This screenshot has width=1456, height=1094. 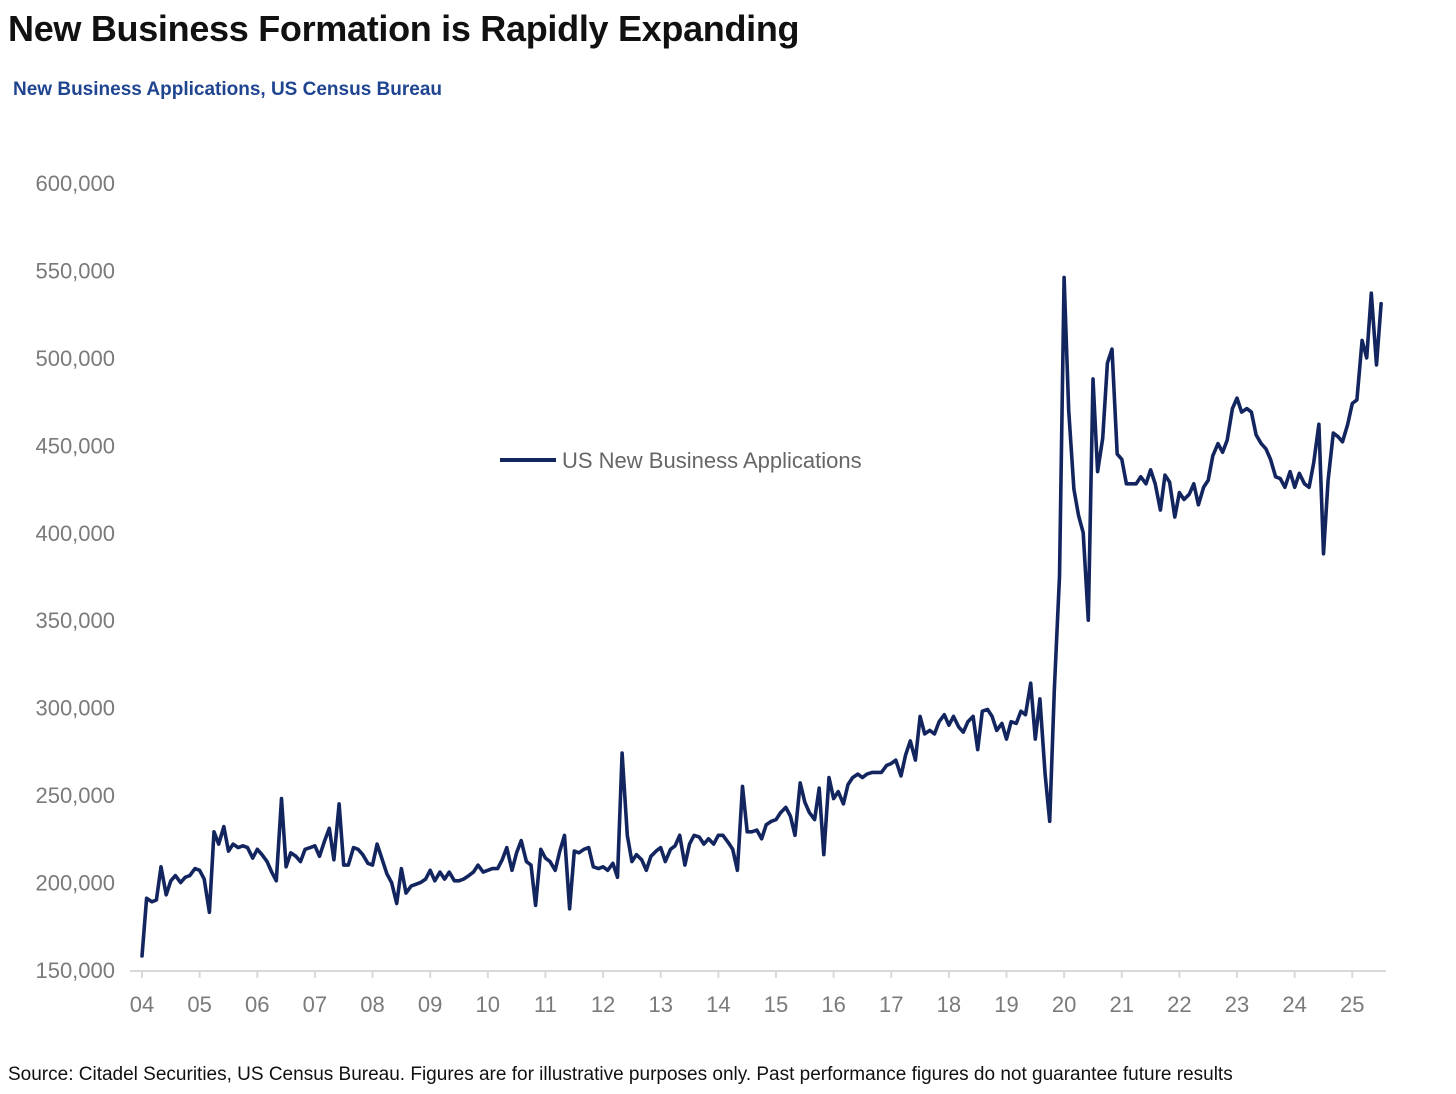 I want to click on y-tick-label: 450,000, so click(x=75, y=445).